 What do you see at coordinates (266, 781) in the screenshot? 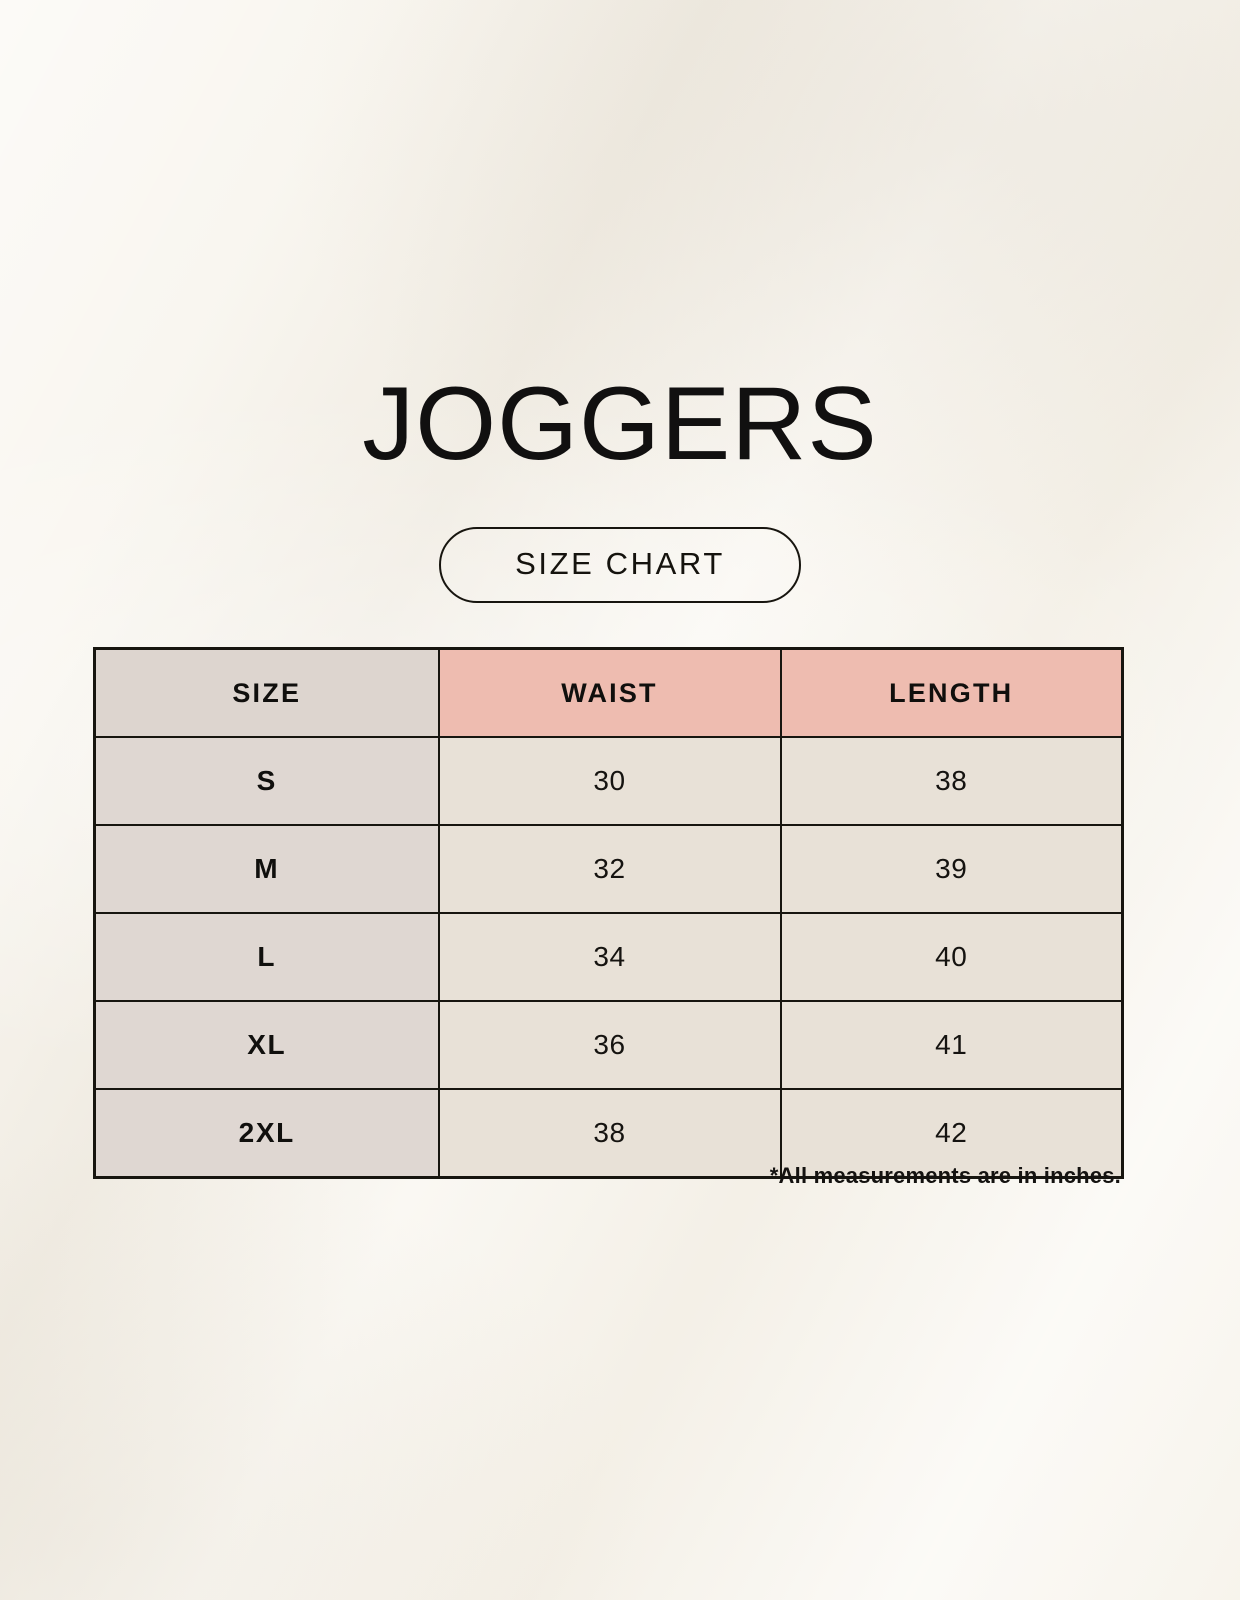
I see `cell-size: S` at bounding box center [266, 781].